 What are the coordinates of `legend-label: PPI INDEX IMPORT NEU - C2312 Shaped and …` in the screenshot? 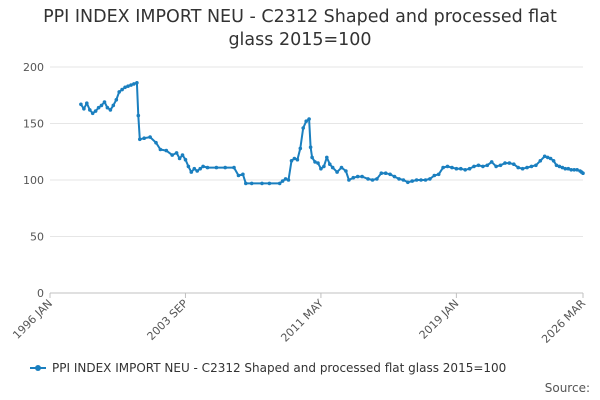 It's located at (279, 368).